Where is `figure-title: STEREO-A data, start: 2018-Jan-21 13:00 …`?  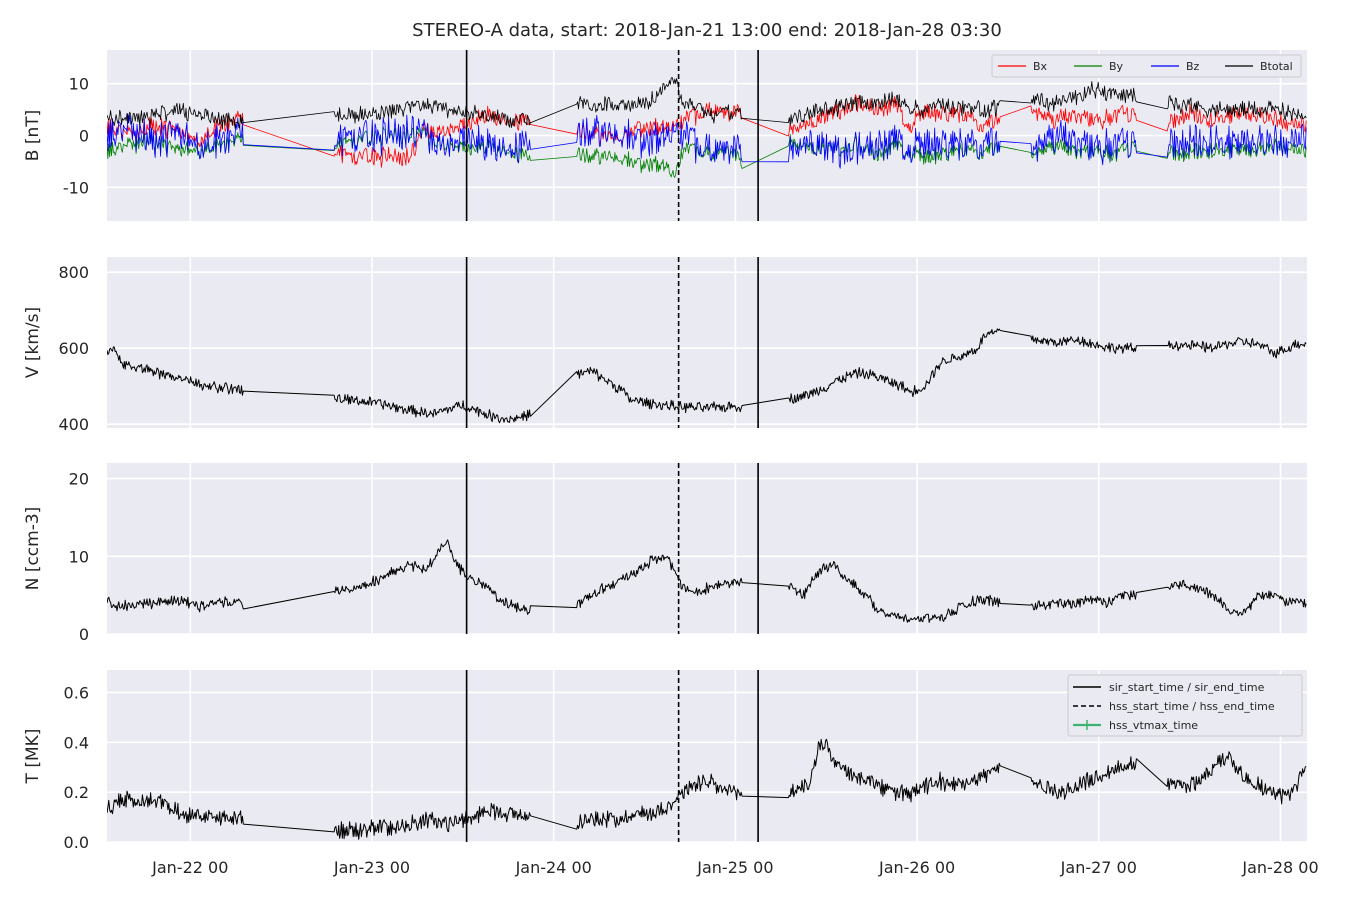
figure-title: STEREO-A data, start: 2018-Jan-21 13:00 … is located at coordinates (707, 30).